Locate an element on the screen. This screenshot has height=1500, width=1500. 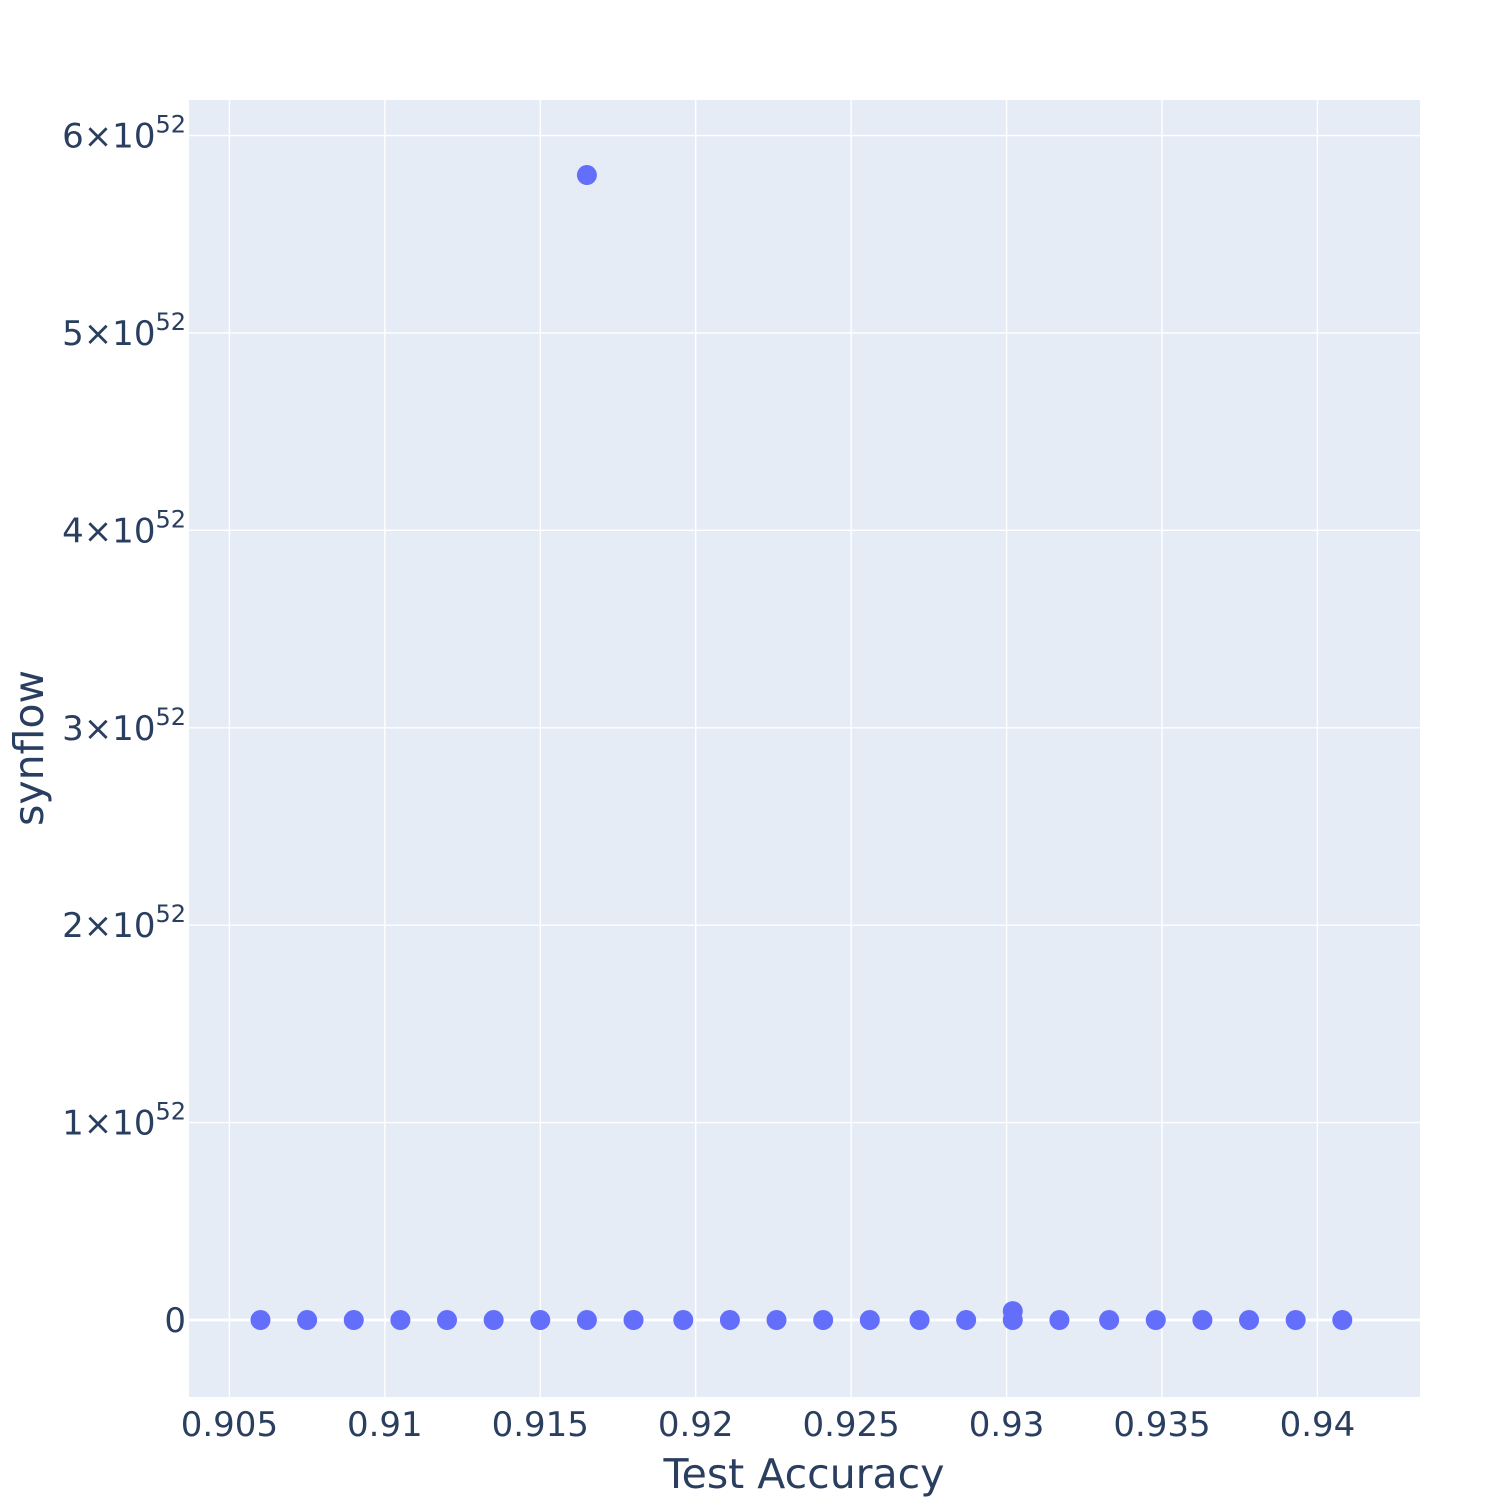
x-tick-label: 0.93 is located at coordinates (1007, 1425).